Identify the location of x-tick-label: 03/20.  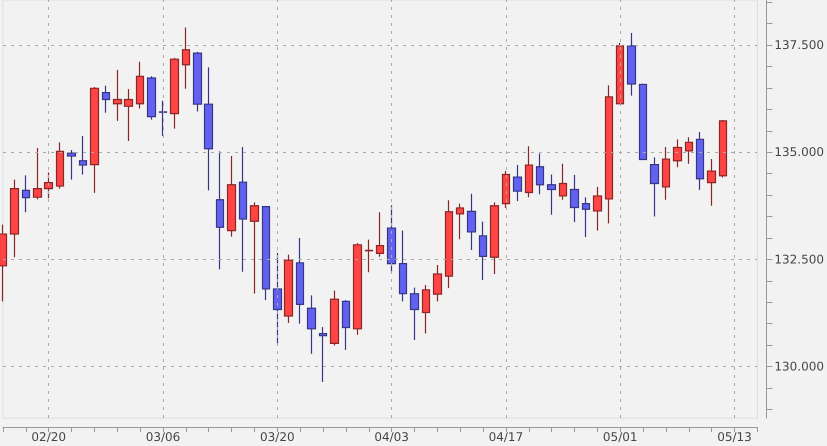
(277, 437).